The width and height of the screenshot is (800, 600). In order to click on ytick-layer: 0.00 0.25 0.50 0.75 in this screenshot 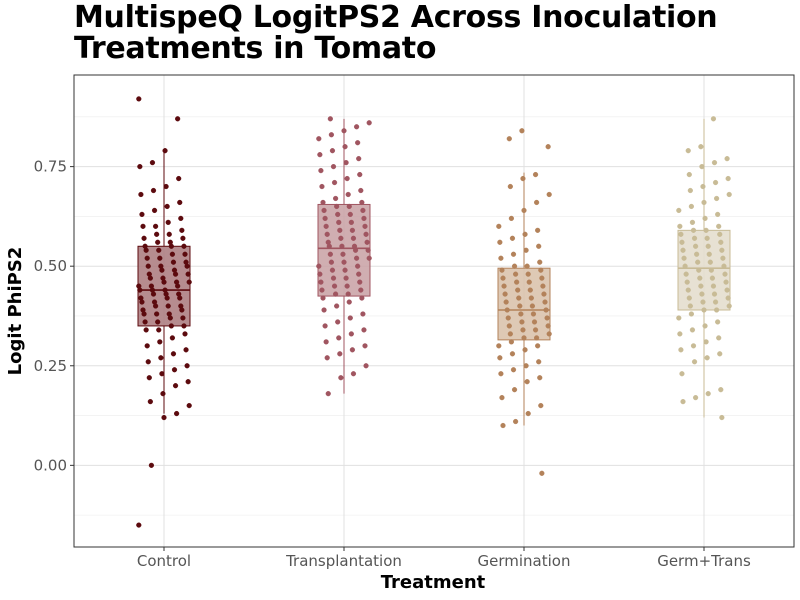, I will do `click(54, 316)`.